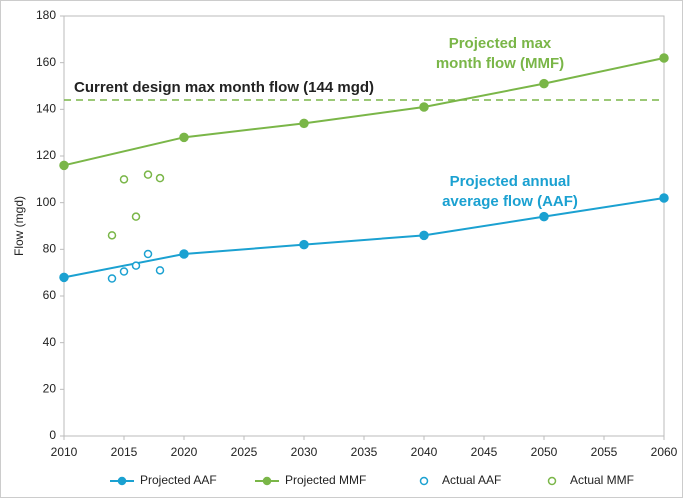 This screenshot has height=498, width=683. What do you see at coordinates (471, 480) in the screenshot?
I see `legend-label: Actual AAF` at bounding box center [471, 480].